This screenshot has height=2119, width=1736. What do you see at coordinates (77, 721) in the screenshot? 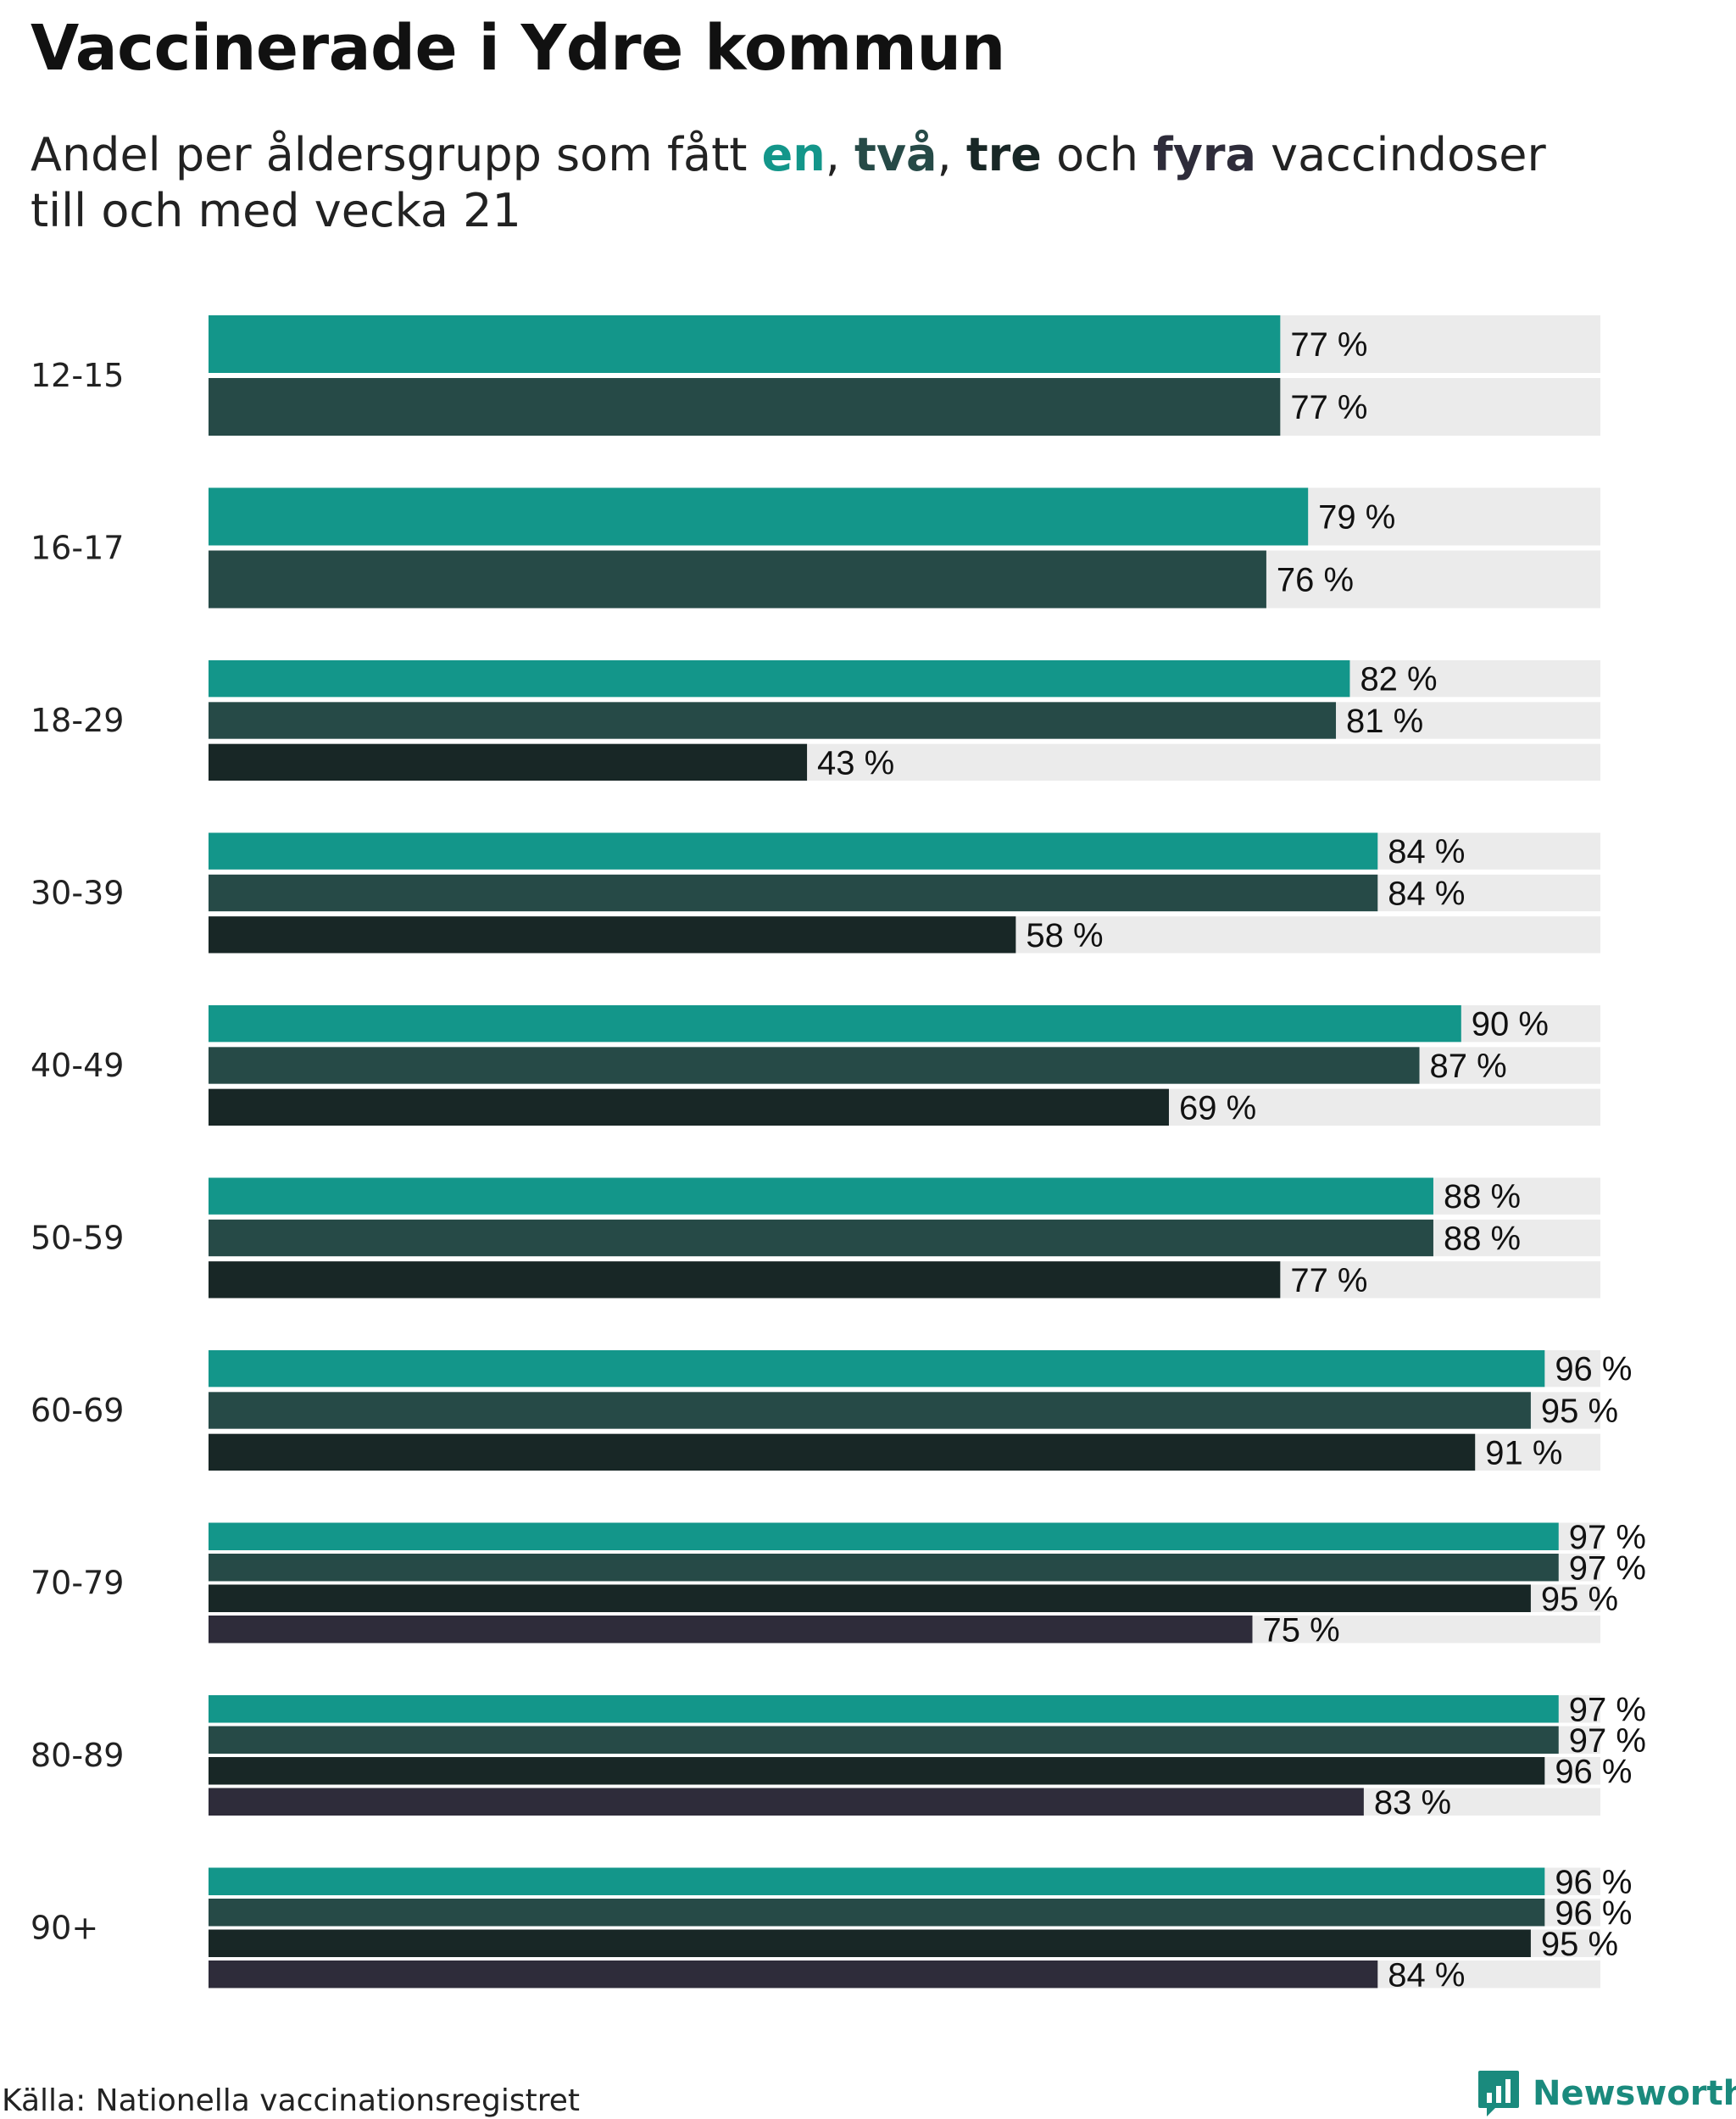
I see `category-label: 18-29` at bounding box center [77, 721].